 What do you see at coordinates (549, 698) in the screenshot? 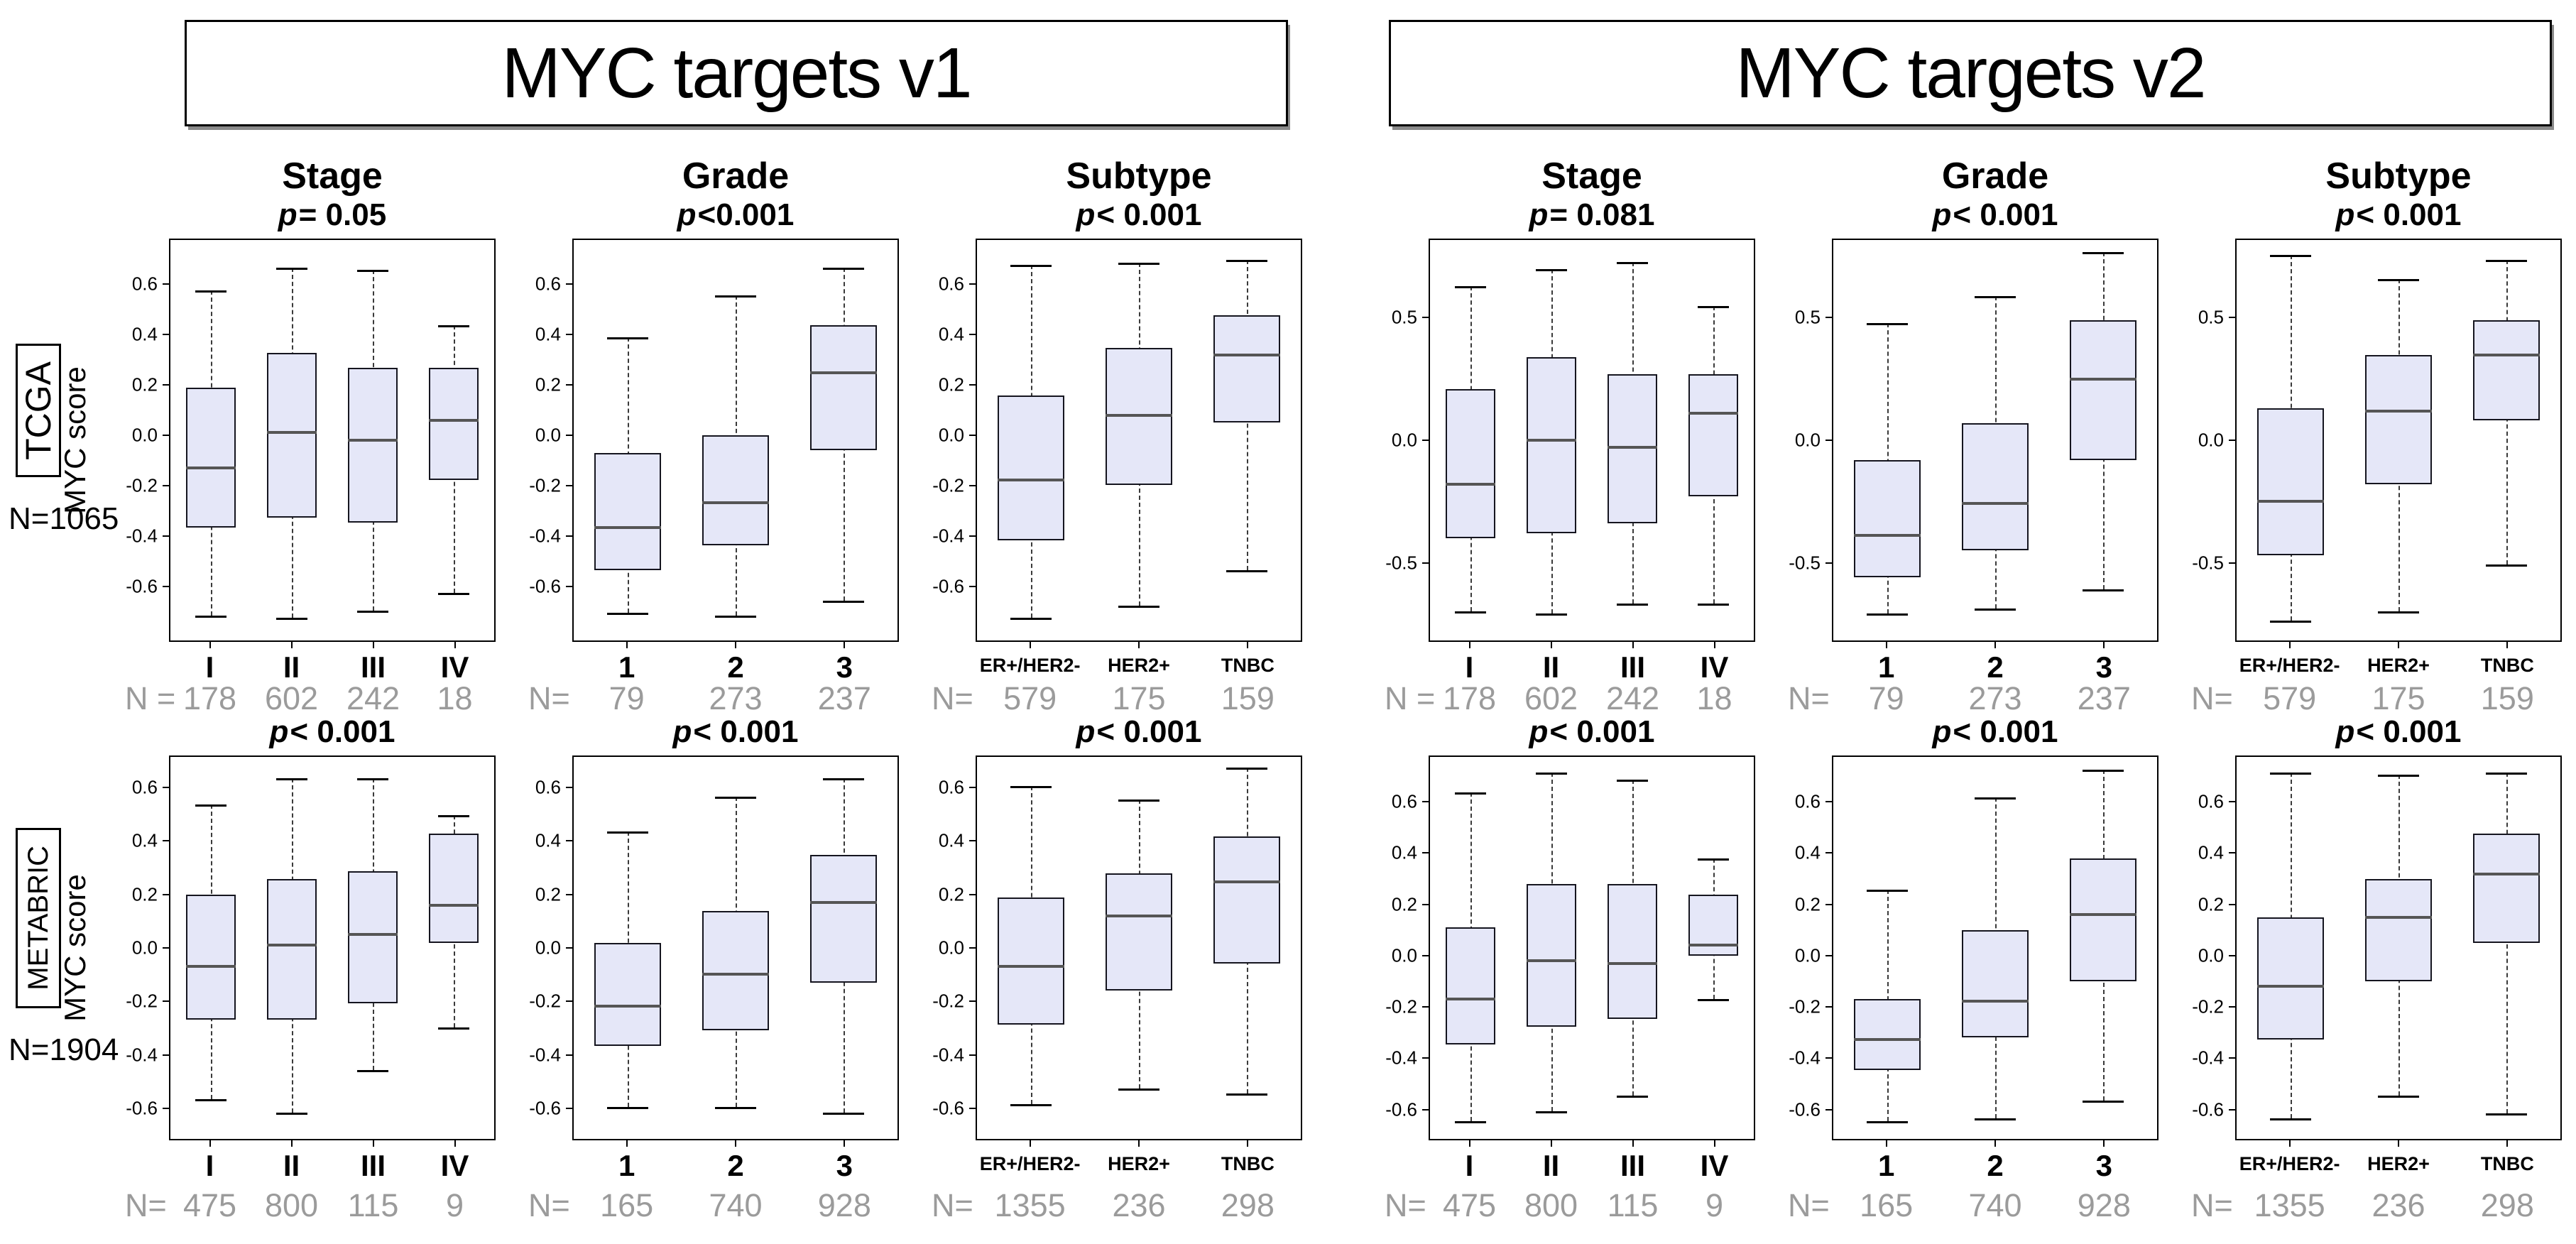
I see `sample-size-prefix: N=` at bounding box center [549, 698].